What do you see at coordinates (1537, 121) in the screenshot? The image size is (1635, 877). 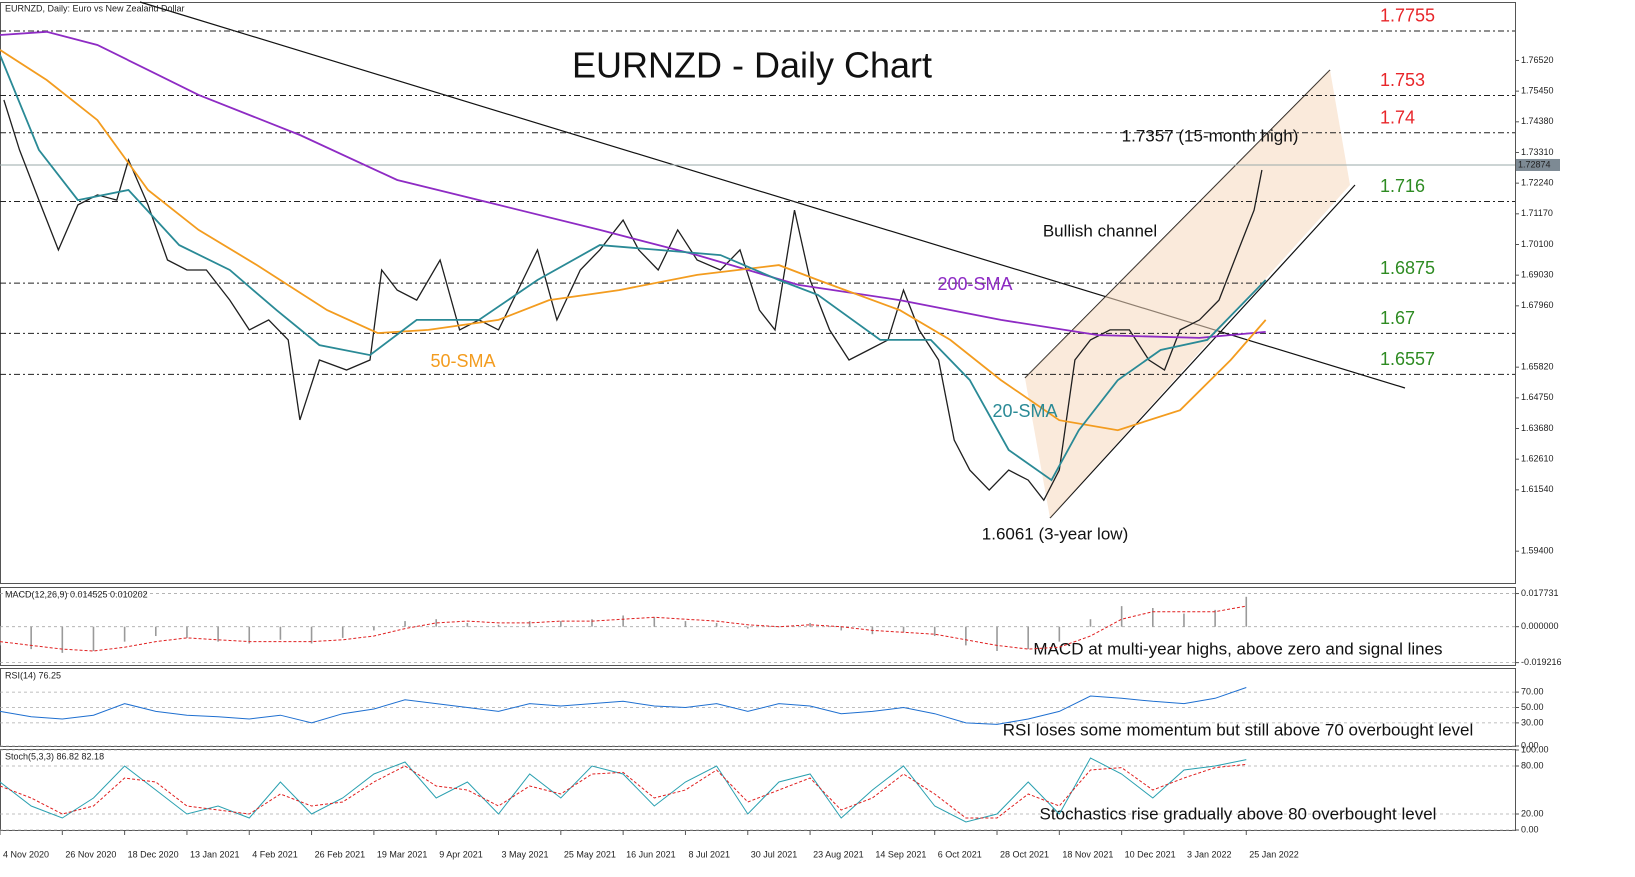 I see `y-tick-label: 1.74380` at bounding box center [1537, 121].